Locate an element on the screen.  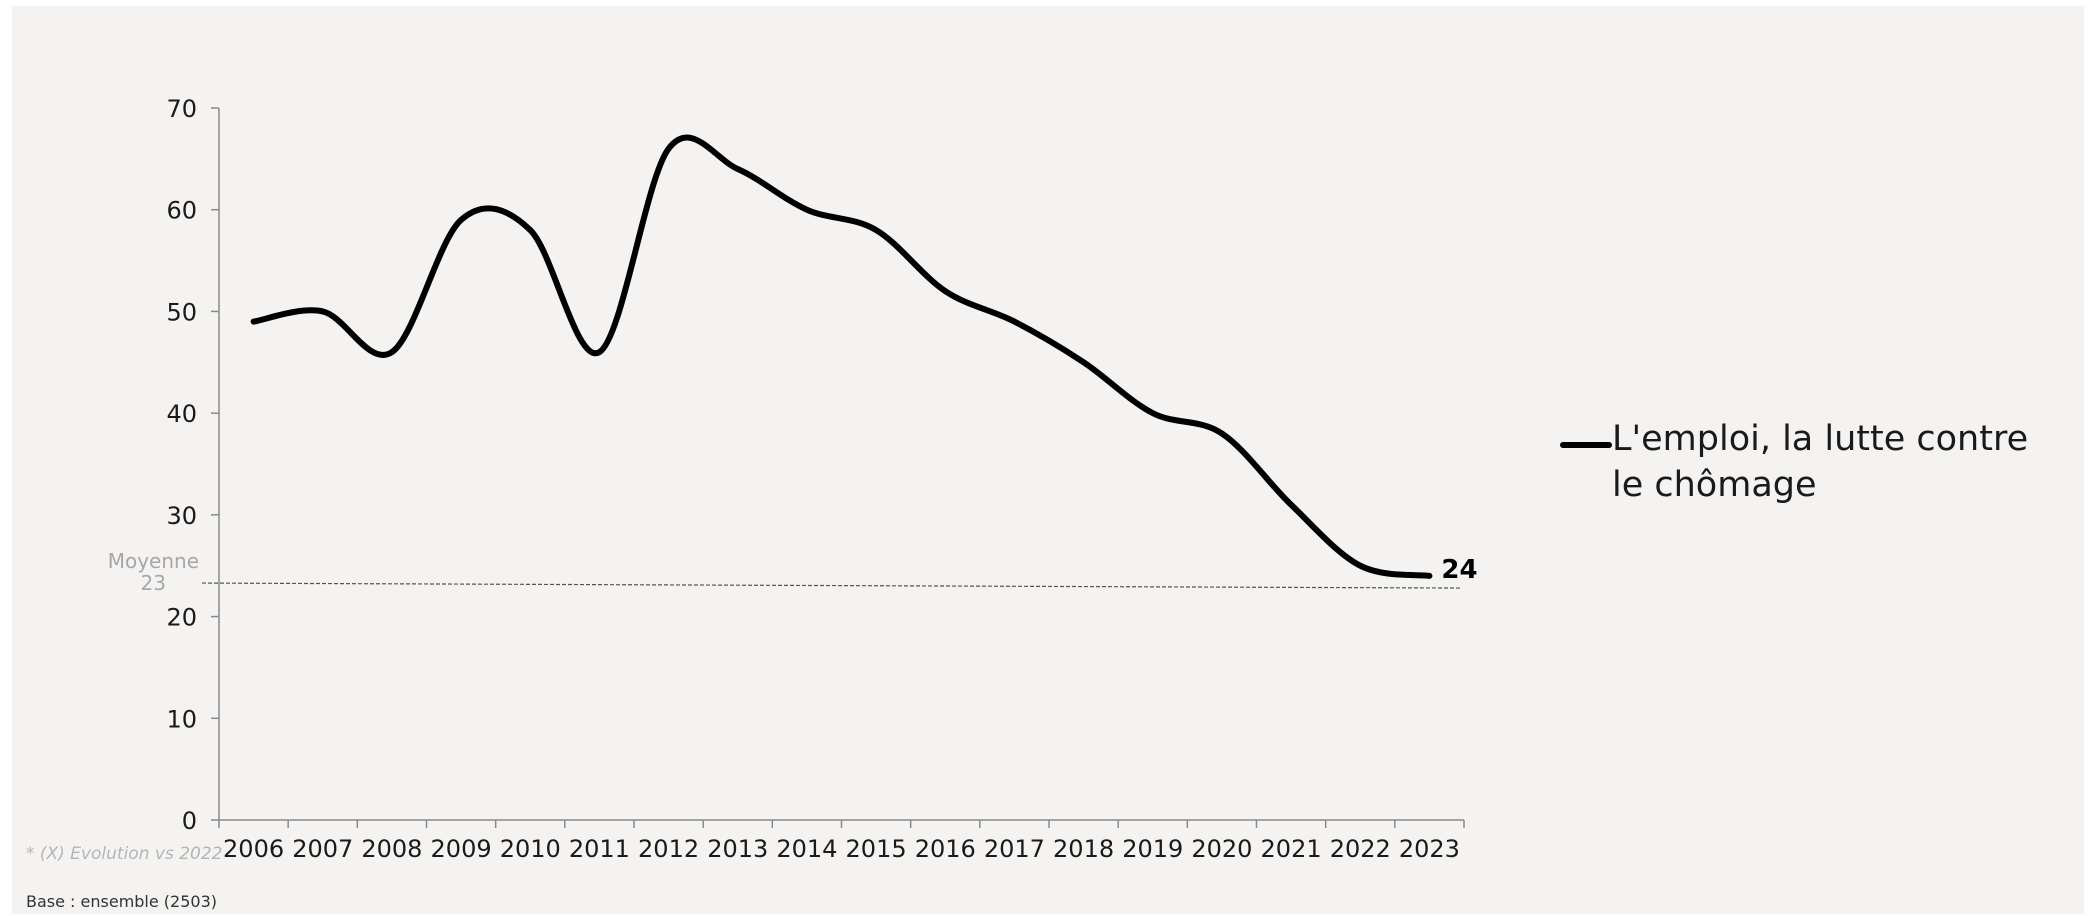
legend-label-line-2: le chômage is located at coordinates (1714, 485).